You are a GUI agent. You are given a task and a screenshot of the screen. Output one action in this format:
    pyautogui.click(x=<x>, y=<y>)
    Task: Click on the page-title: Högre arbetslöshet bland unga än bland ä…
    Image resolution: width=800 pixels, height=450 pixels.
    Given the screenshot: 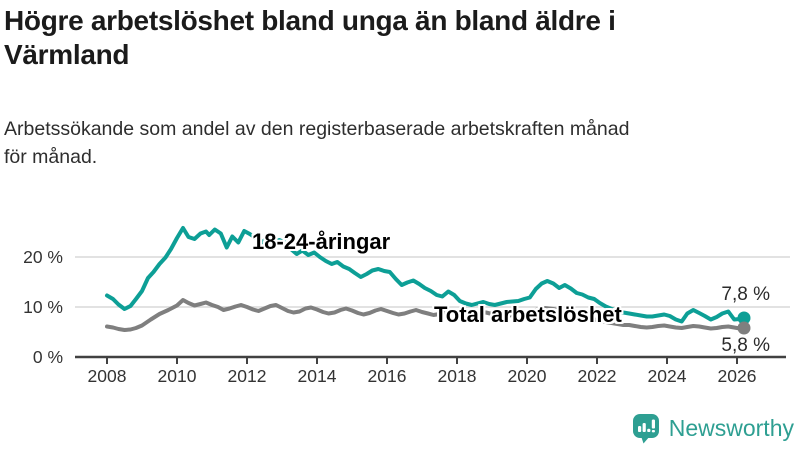 What is the action you would take?
    pyautogui.click(x=400, y=38)
    